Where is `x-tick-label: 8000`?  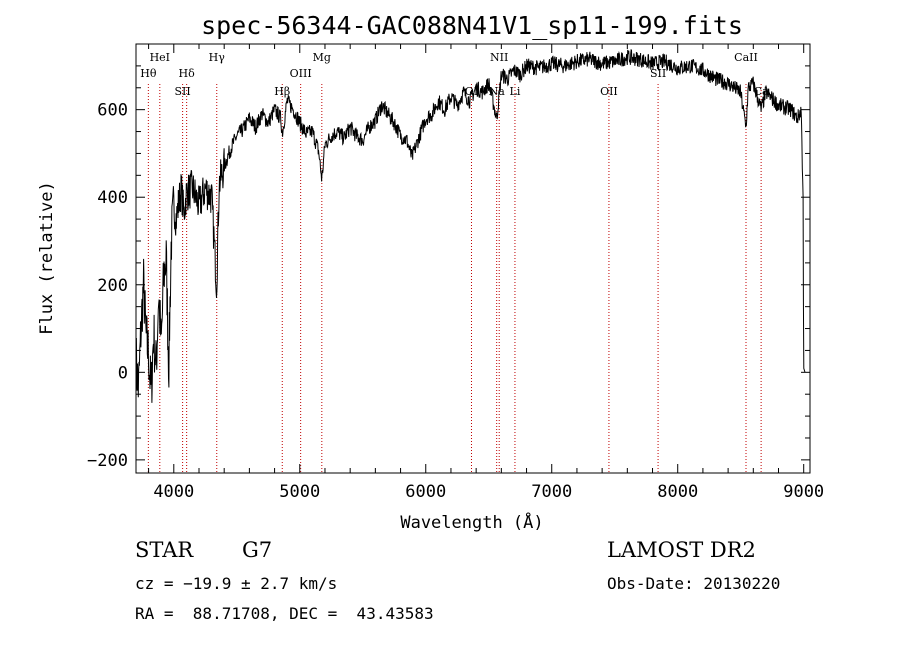
x-tick-label: 8000 is located at coordinates (677, 492).